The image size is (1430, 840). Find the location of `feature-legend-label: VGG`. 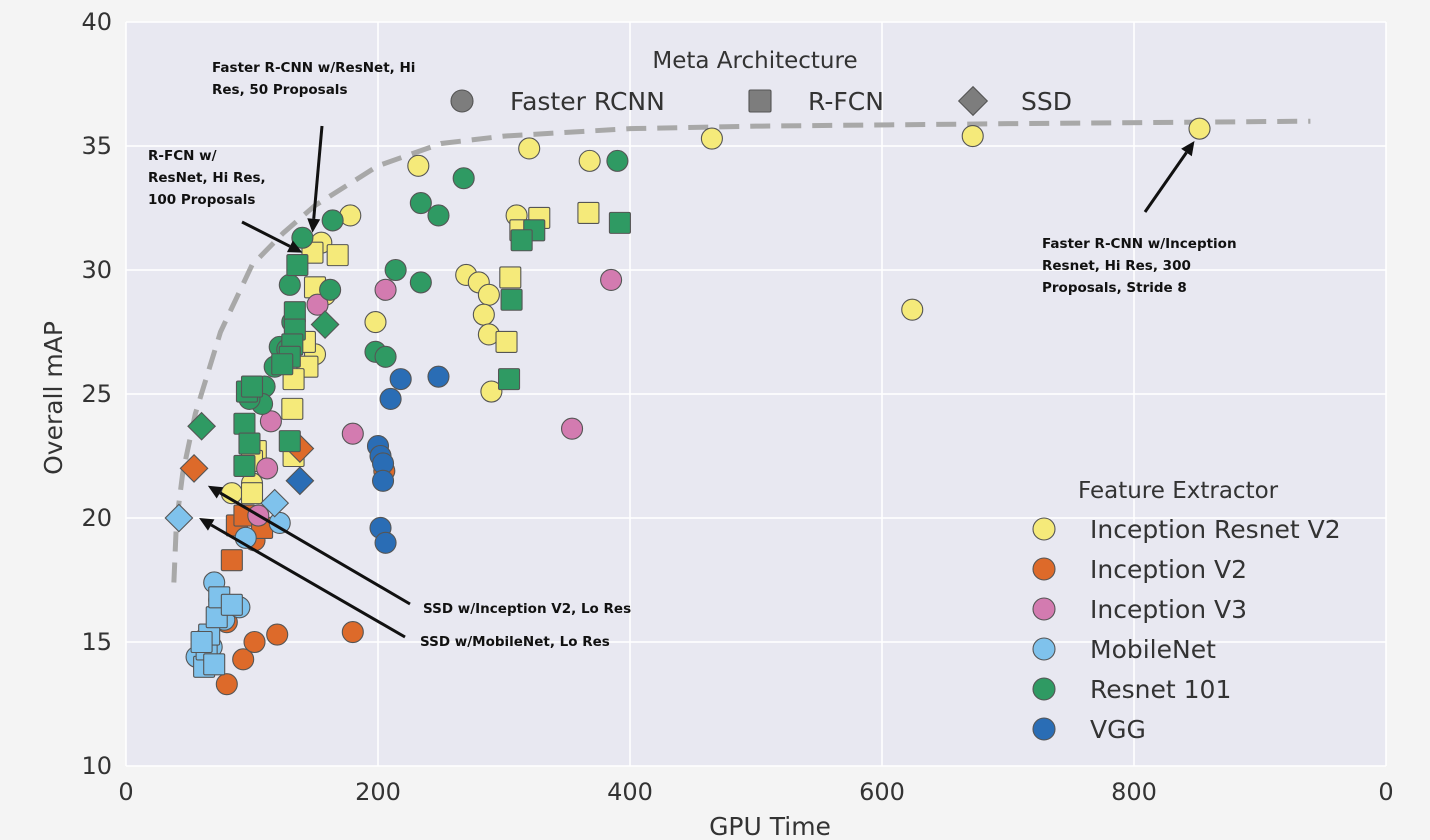

feature-legend-label: VGG is located at coordinates (1118, 729).